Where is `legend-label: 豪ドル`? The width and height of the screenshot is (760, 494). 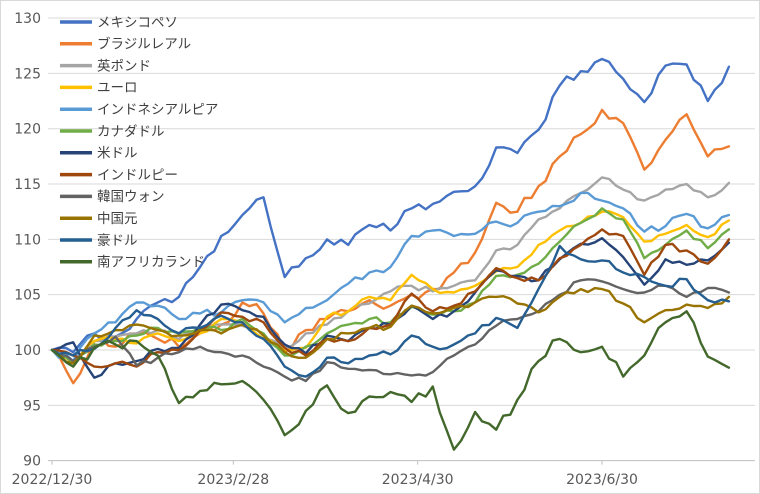
legend-label: 豪ドル is located at coordinates (117, 241).